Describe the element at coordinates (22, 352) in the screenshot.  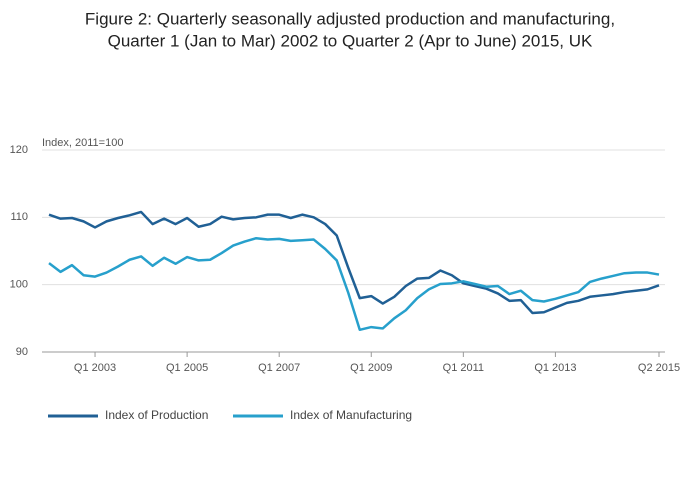
I see `y-tick-label: 90` at that location.